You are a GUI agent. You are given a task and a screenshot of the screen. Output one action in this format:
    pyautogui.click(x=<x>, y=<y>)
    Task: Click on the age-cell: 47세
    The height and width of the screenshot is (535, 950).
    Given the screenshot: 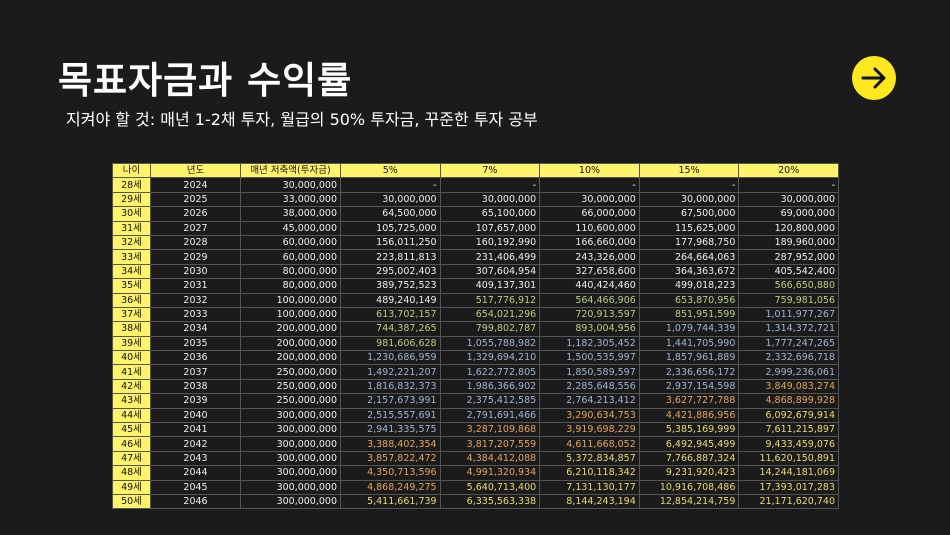 What is the action you would take?
    pyautogui.click(x=131, y=458)
    